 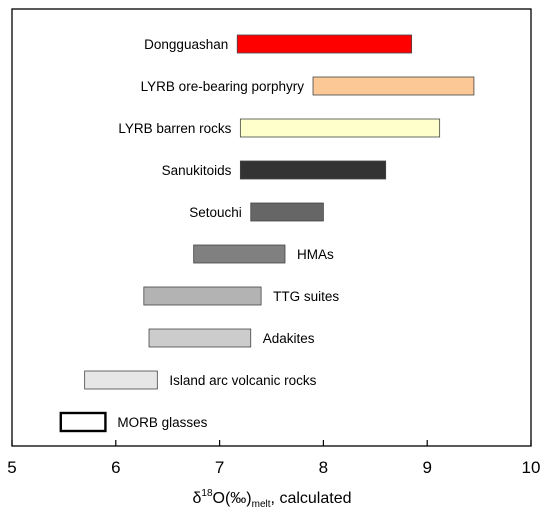 I want to click on x-tick-label: 5, so click(x=11, y=467).